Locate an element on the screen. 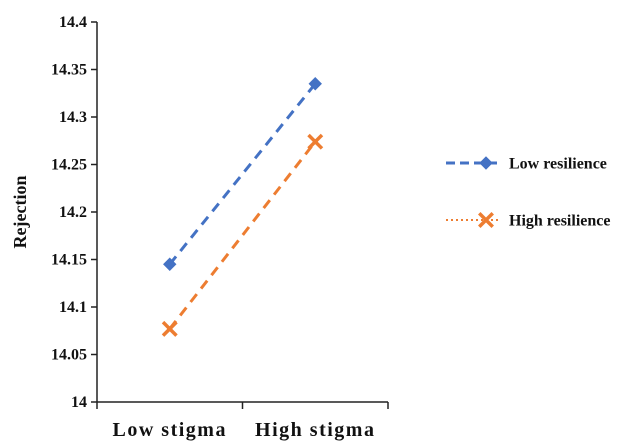  y-tick-label: 14 is located at coordinates (79, 402).